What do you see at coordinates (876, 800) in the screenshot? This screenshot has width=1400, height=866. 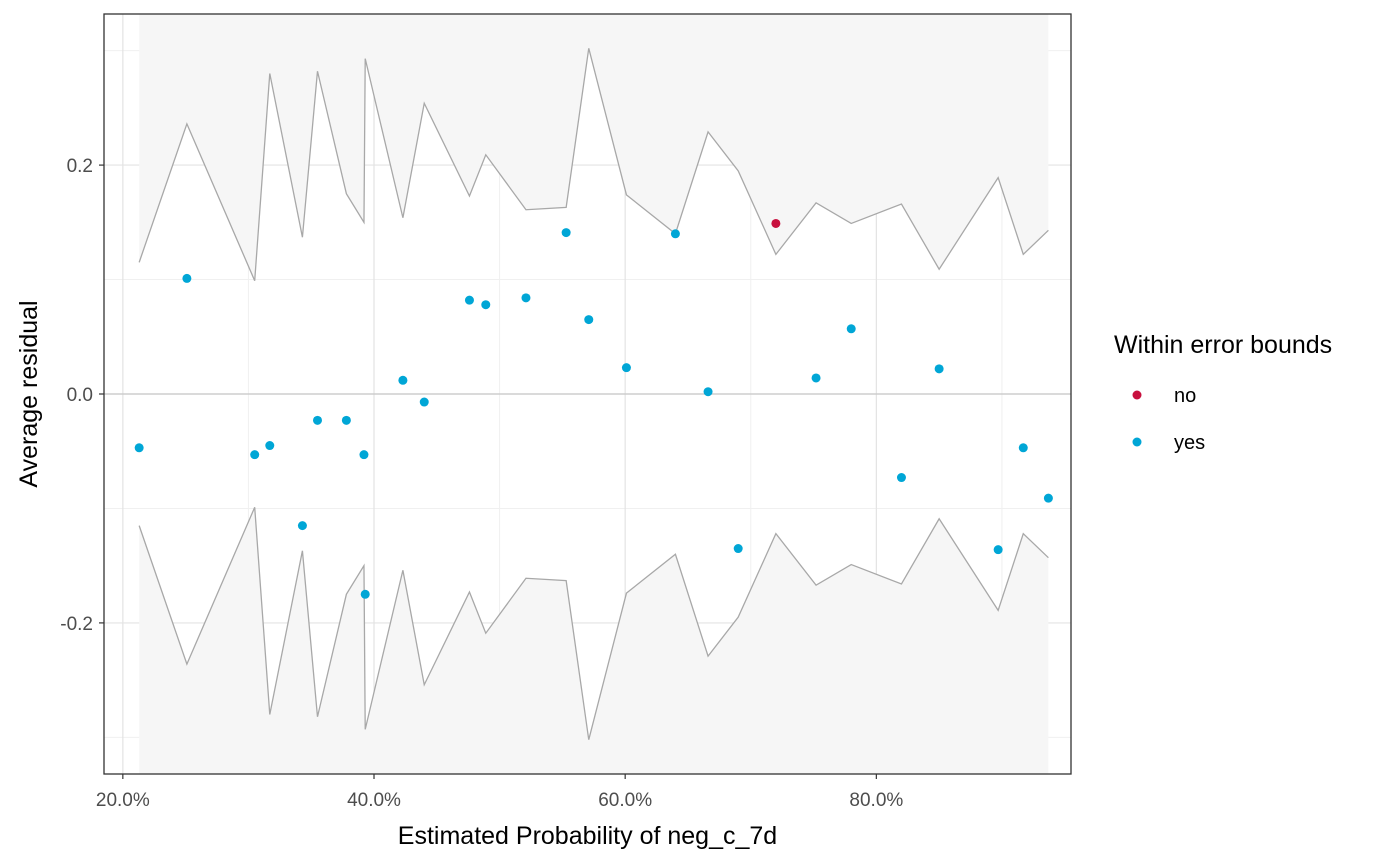 I see `x-tick-label: 80.0%` at bounding box center [876, 800].